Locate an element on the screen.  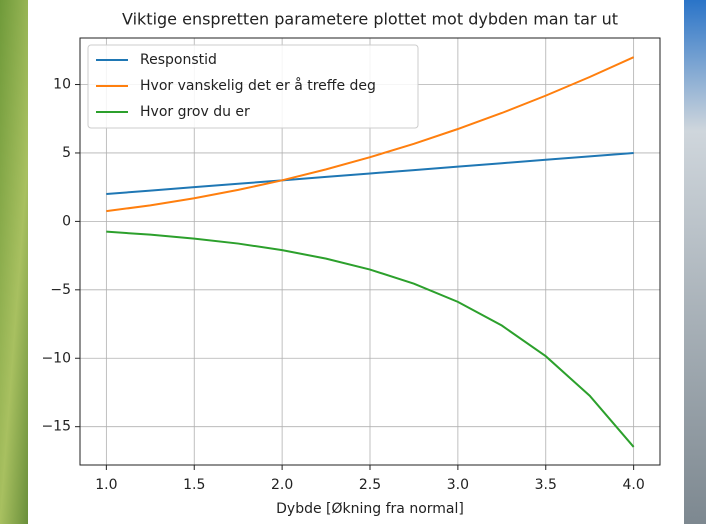
x-tick-label: 3.0 is located at coordinates (458, 485).